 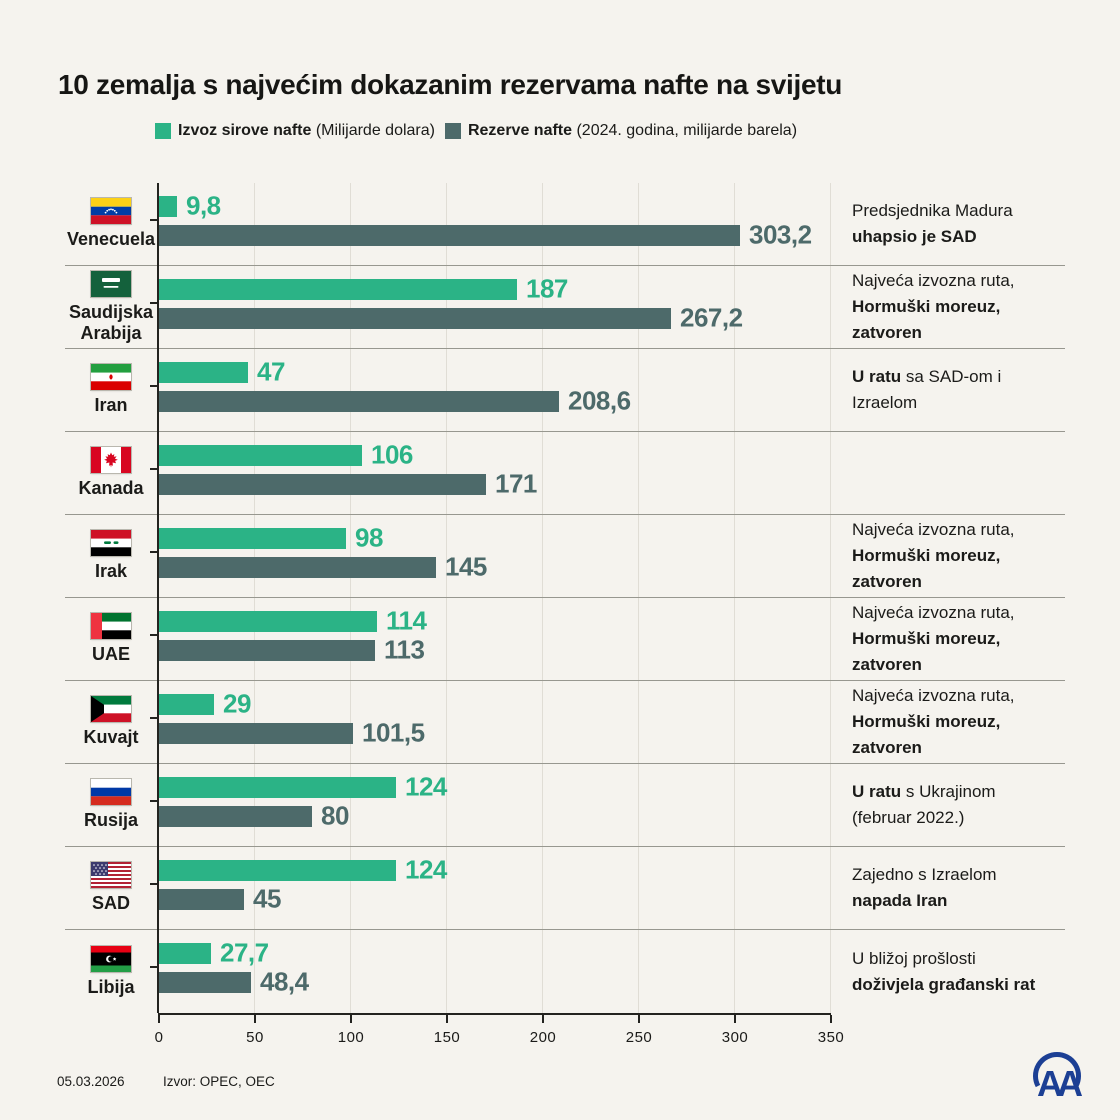 What do you see at coordinates (267, 898) in the screenshot?
I see `reserves-value-label: 45` at bounding box center [267, 898].